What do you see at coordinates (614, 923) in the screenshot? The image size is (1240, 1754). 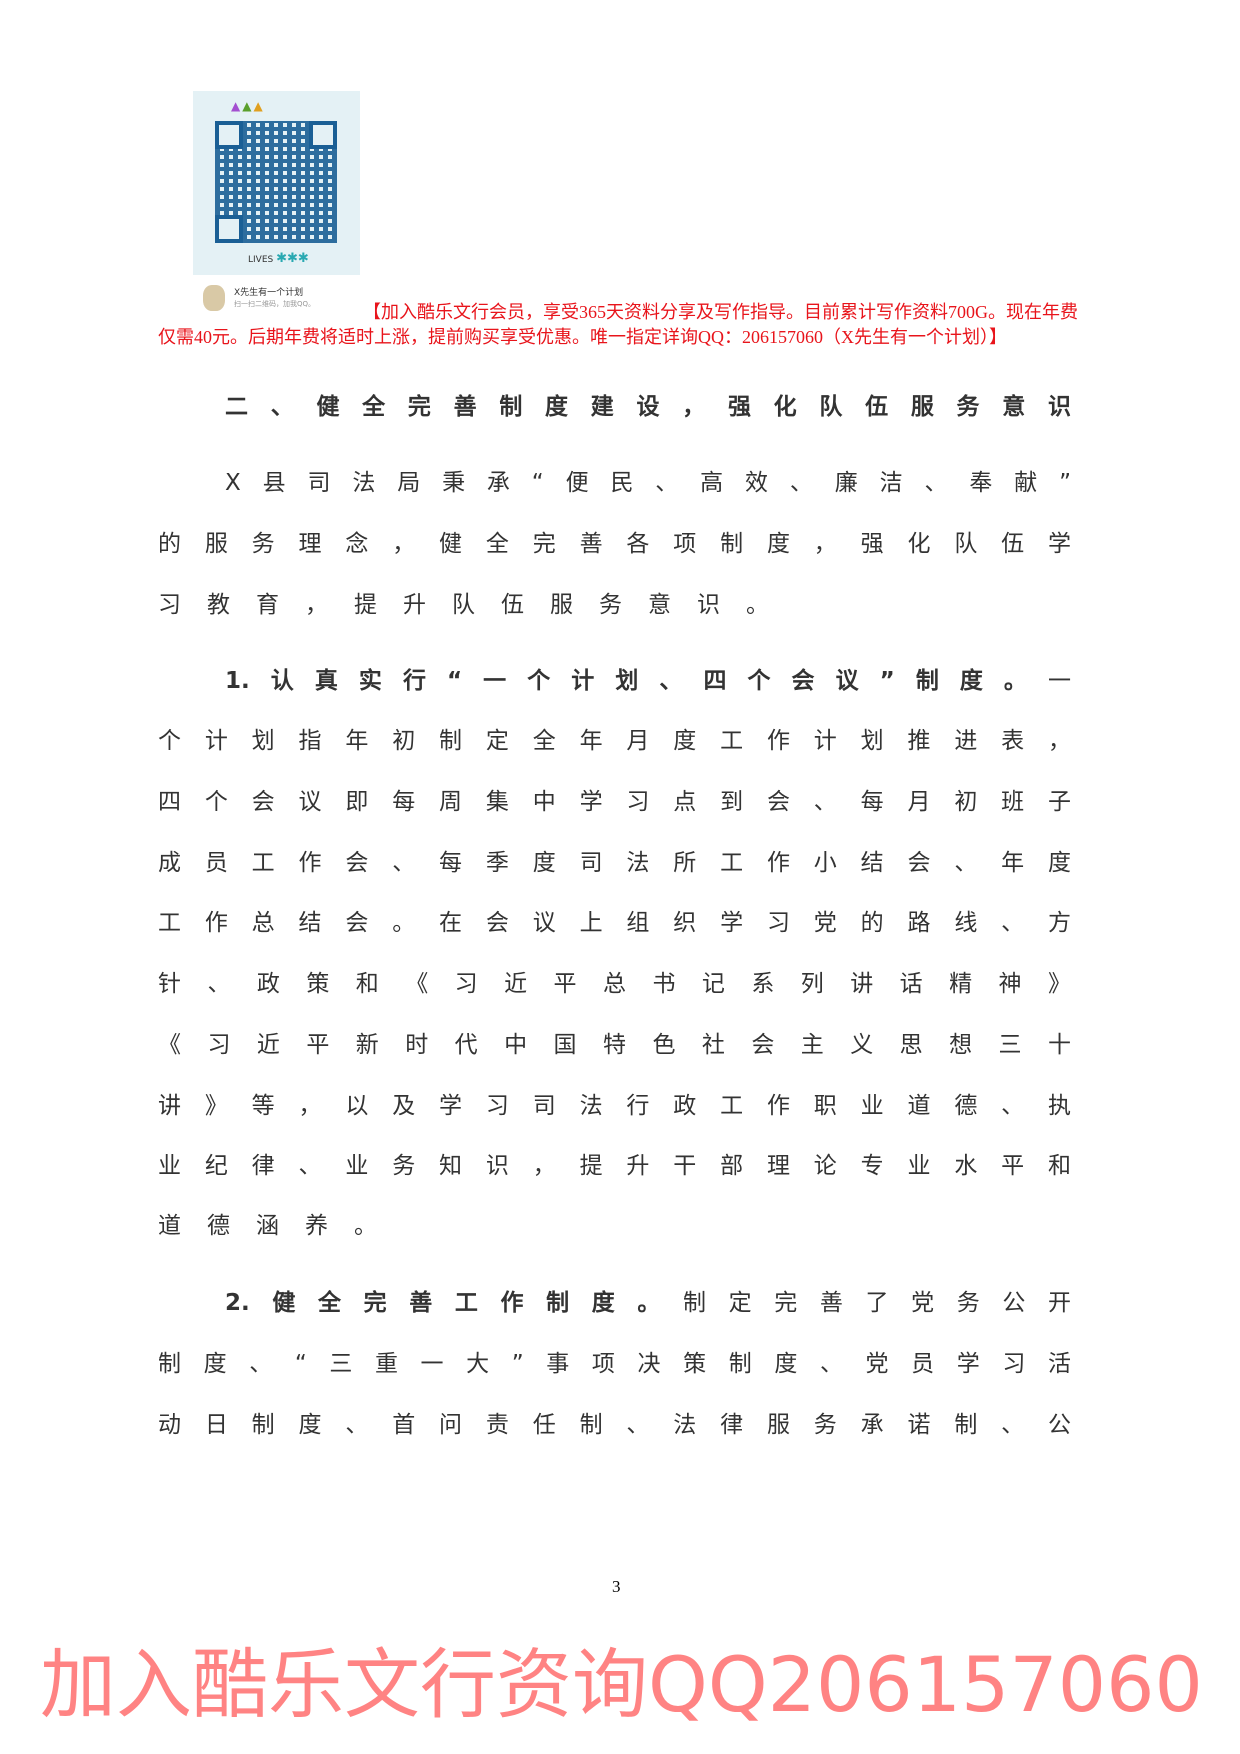 I see `paragraph-line: 工作总结会。在会议上组织学习党的路线、方` at bounding box center [614, 923].